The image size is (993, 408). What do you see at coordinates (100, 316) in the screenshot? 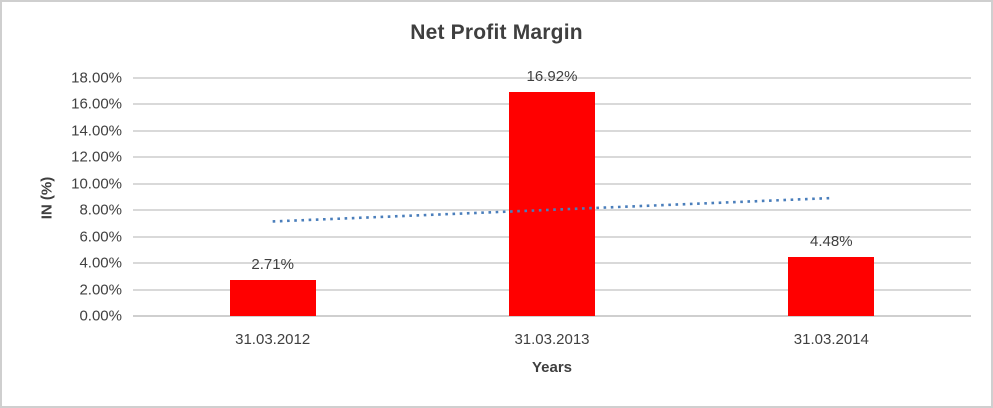
I see `y-tick-label: 0.00%` at bounding box center [100, 316].